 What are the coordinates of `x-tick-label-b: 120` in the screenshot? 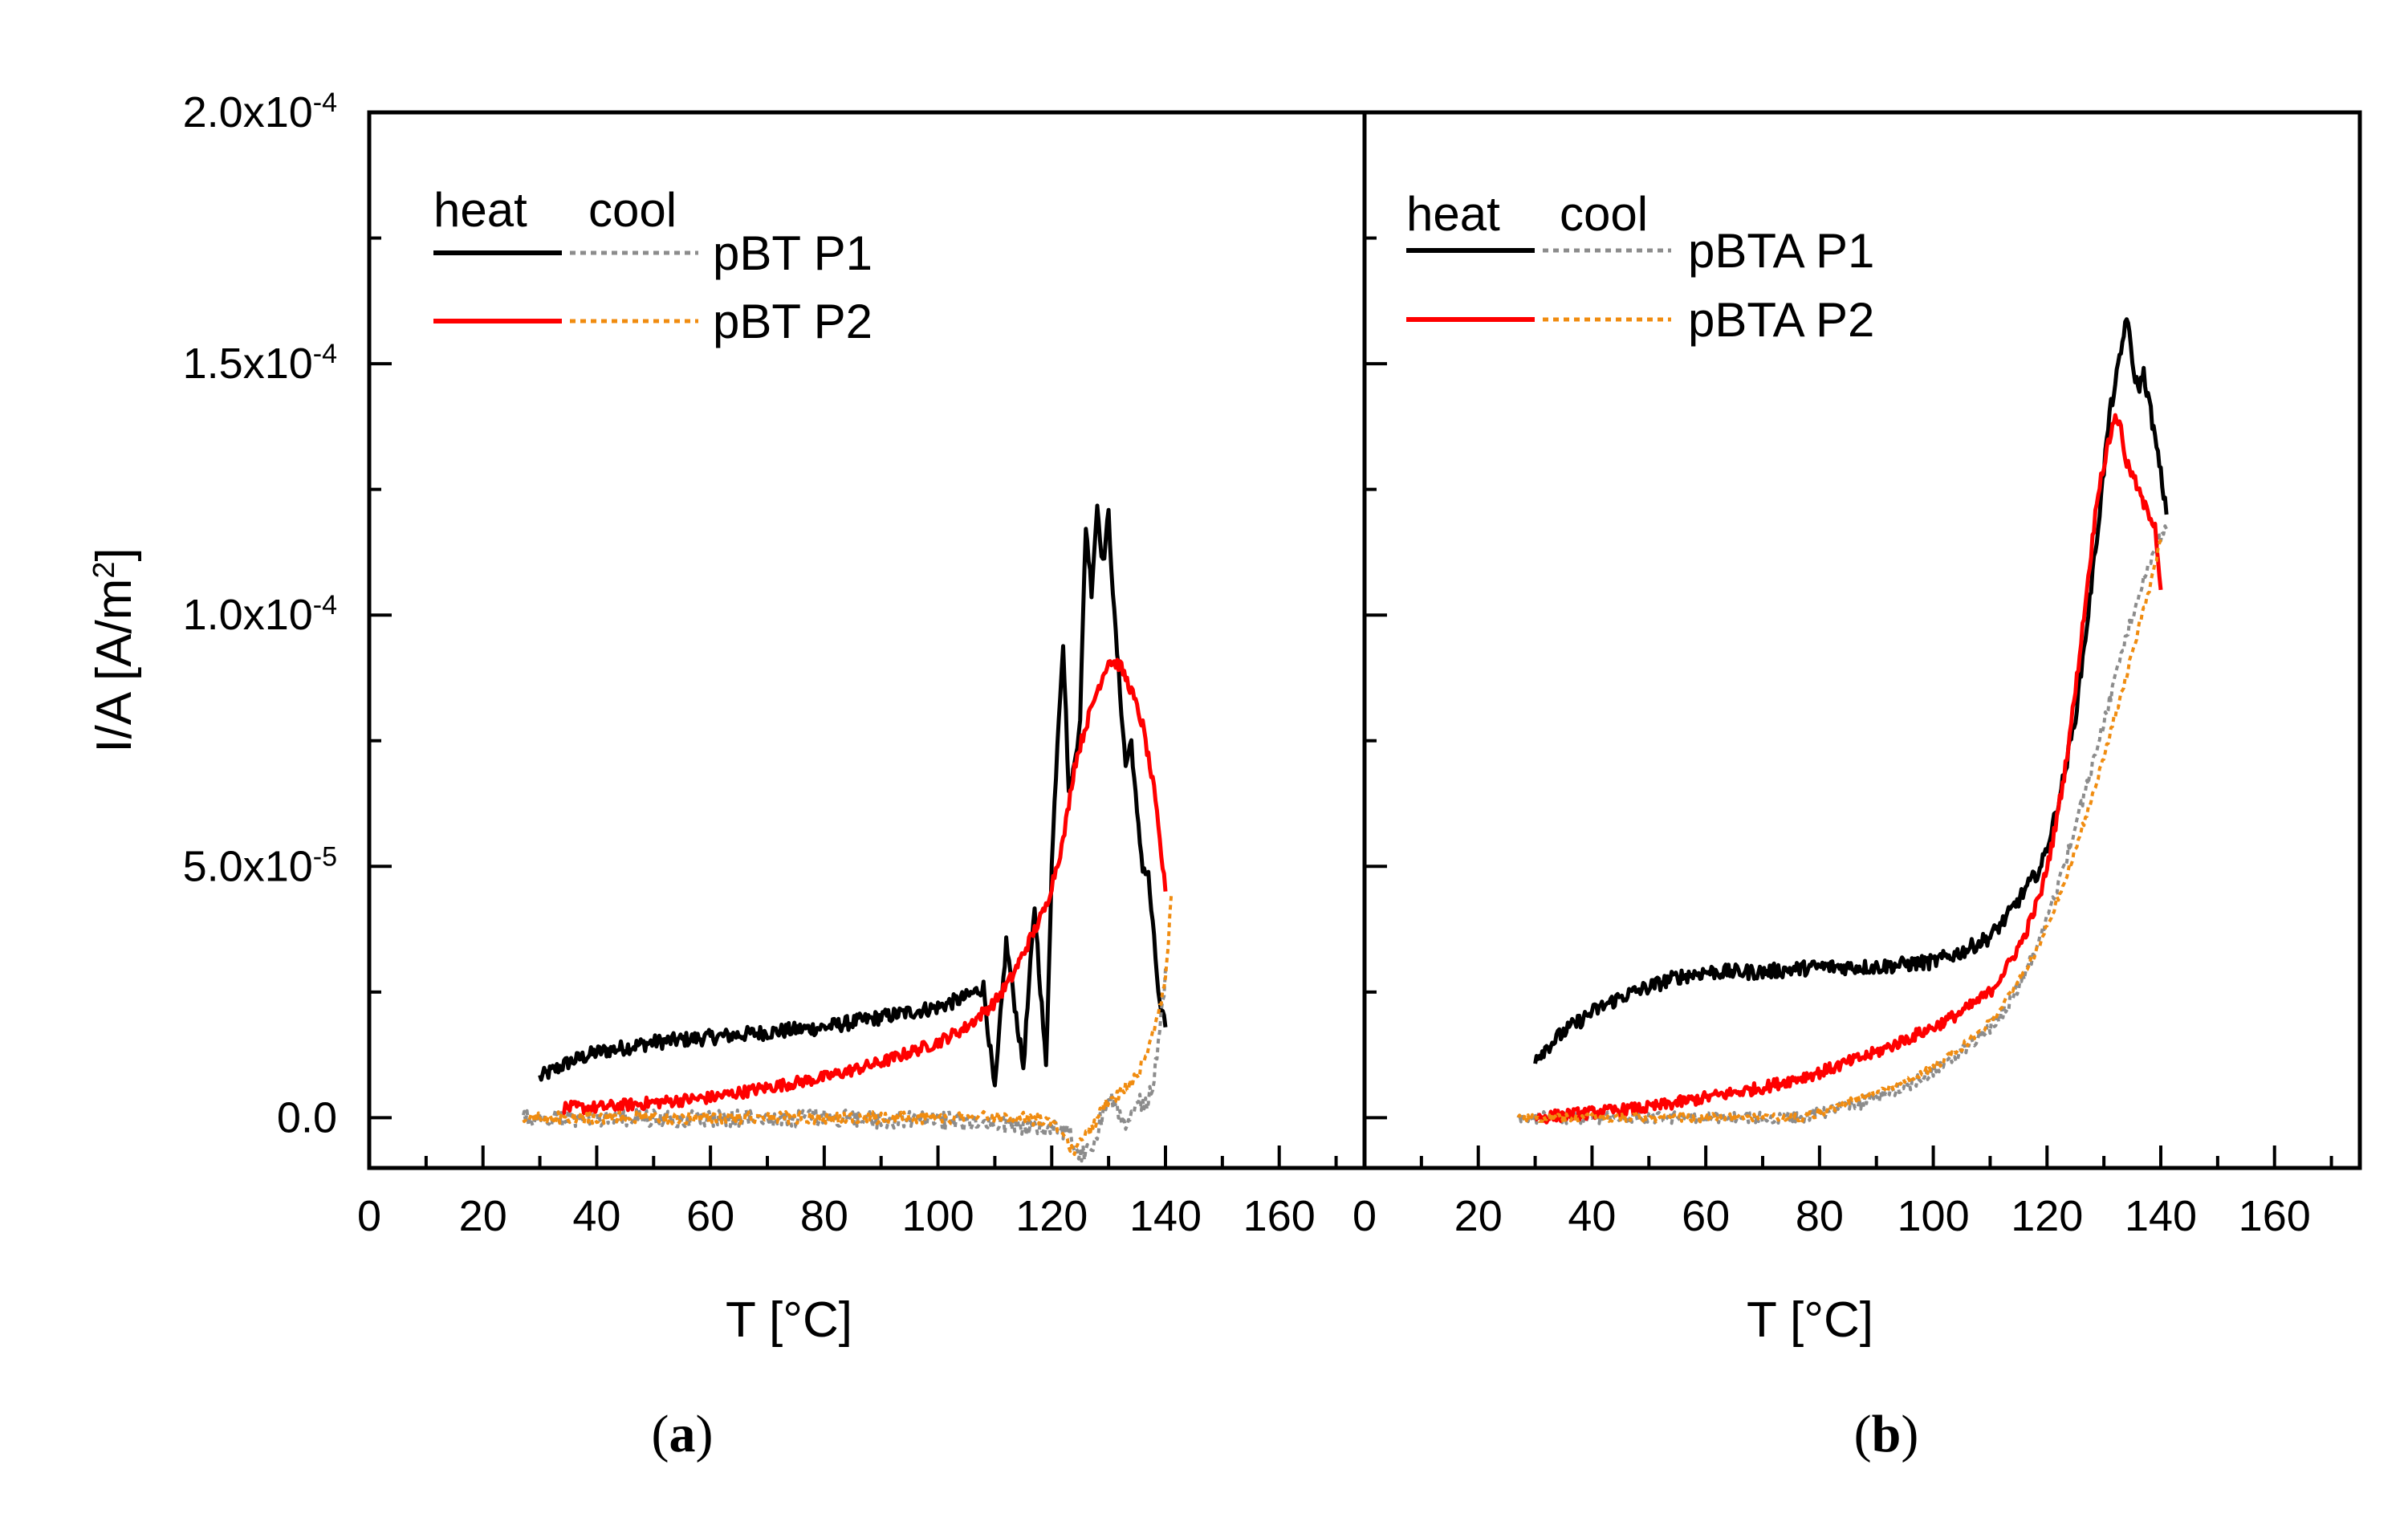 It's located at (2047, 1216).